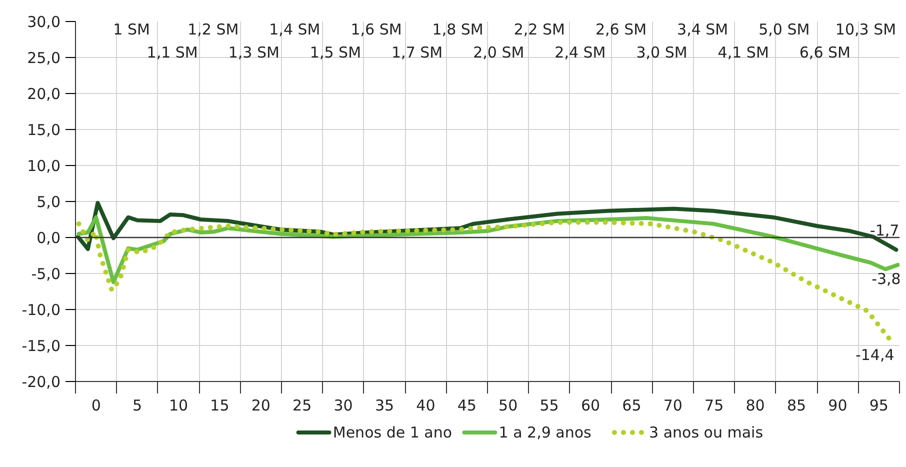  What do you see at coordinates (44, 94) in the screenshot?
I see `y-tick-label: 20,0` at bounding box center [44, 94].